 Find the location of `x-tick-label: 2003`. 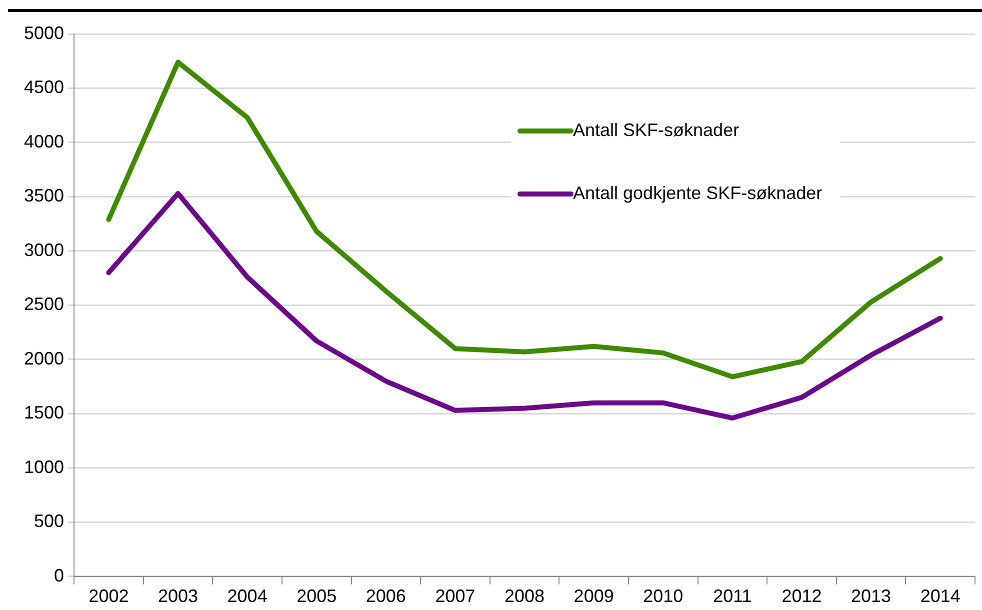

x-tick-label: 2003 is located at coordinates (178, 596).